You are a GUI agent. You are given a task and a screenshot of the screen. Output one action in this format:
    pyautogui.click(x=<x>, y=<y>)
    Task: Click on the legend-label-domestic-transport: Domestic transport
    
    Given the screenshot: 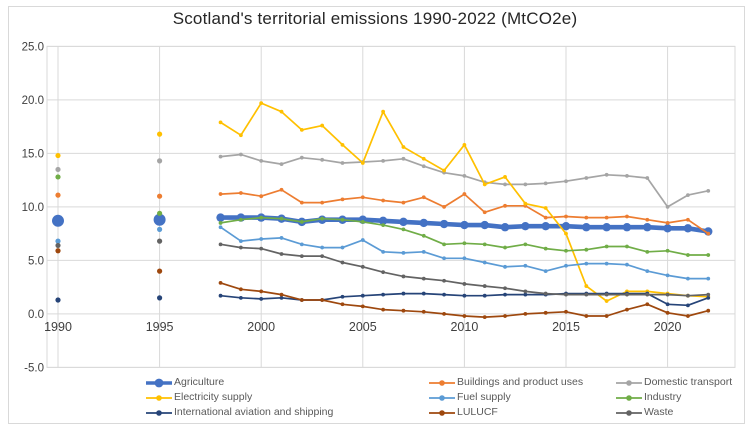 What is the action you would take?
    pyautogui.click(x=688, y=382)
    